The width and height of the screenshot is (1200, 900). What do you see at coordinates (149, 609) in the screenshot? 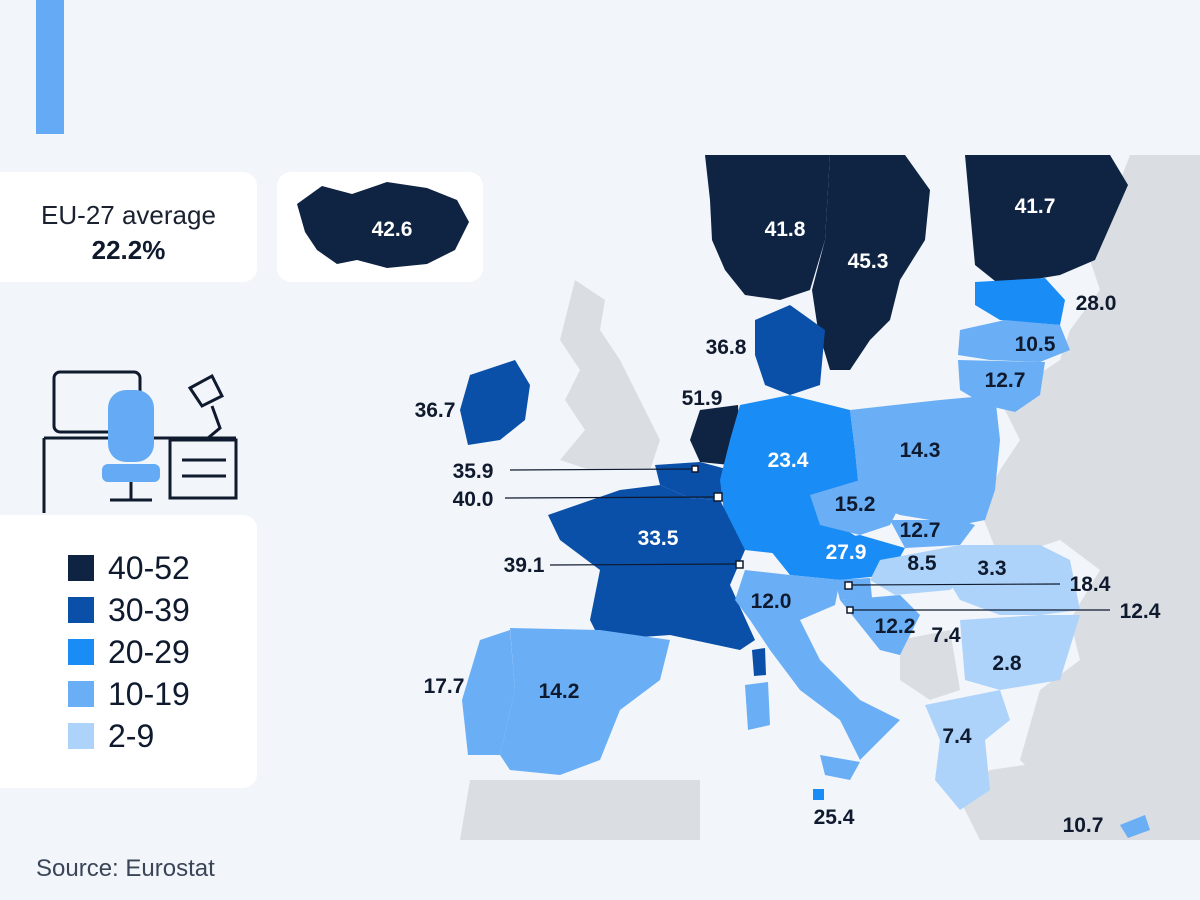
I see `legend-label: 30-39` at bounding box center [149, 609].